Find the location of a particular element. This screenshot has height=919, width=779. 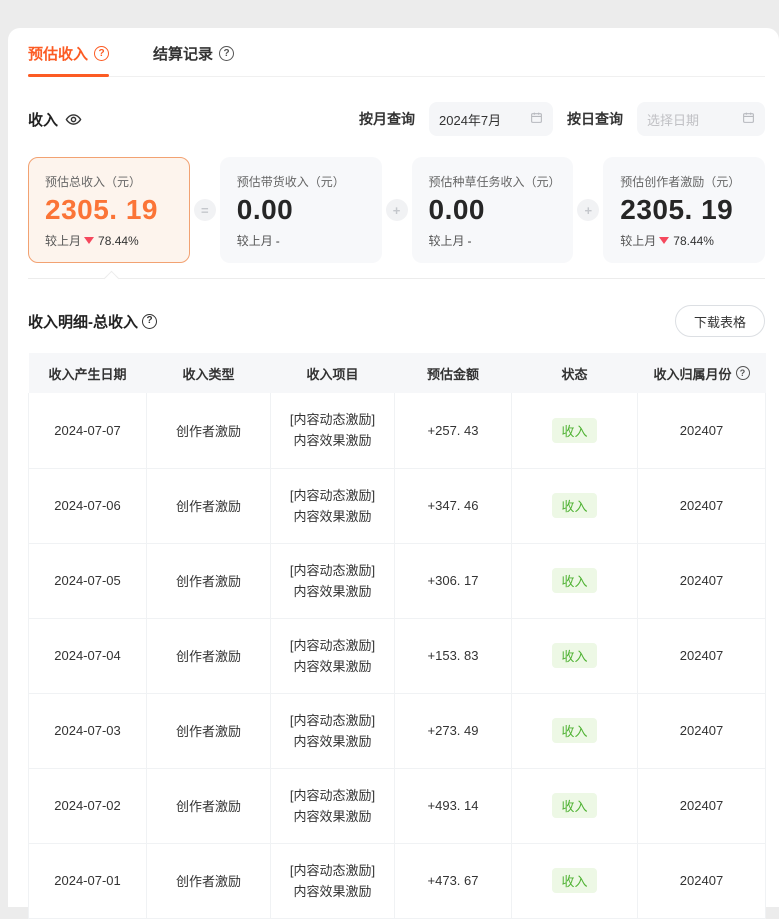

col-header-type: 收入类型 is located at coordinates (208, 373).